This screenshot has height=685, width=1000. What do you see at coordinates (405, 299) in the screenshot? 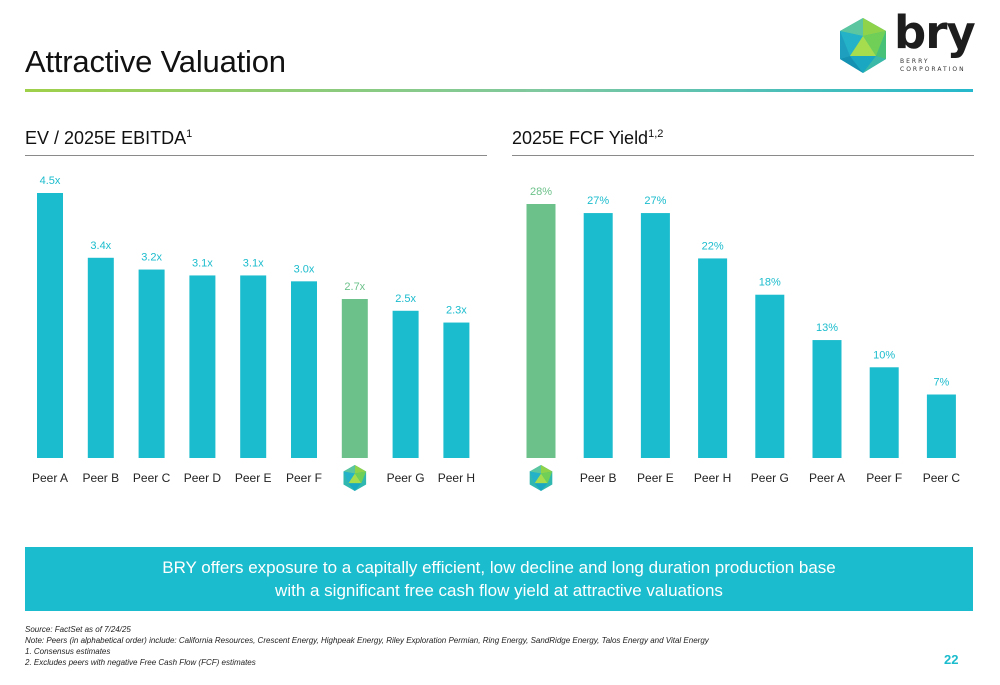
I see `data-label: 2.5x` at bounding box center [405, 299].